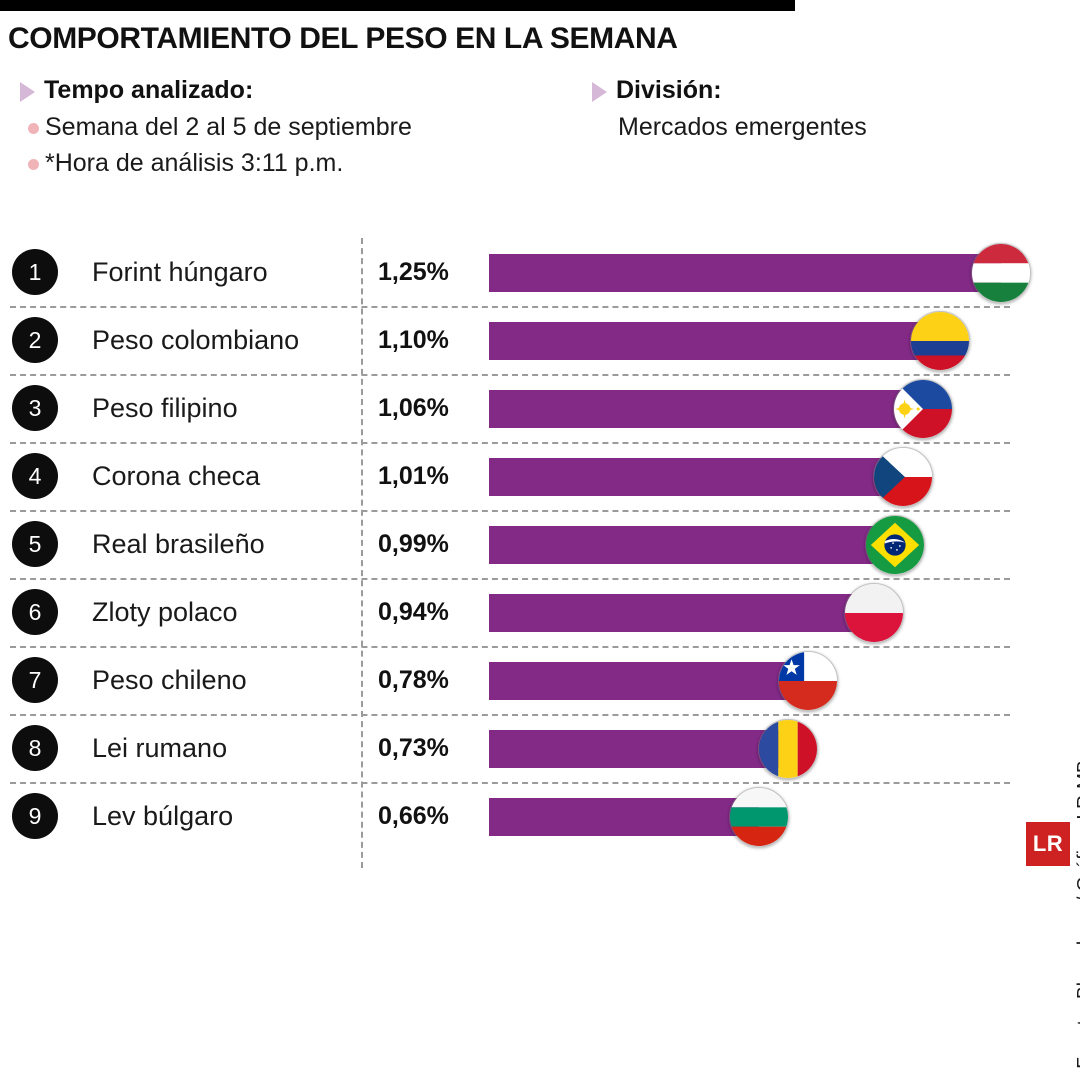 The height and width of the screenshot is (1069, 1080). I want to click on flag-icon-romania, so click(788, 749).